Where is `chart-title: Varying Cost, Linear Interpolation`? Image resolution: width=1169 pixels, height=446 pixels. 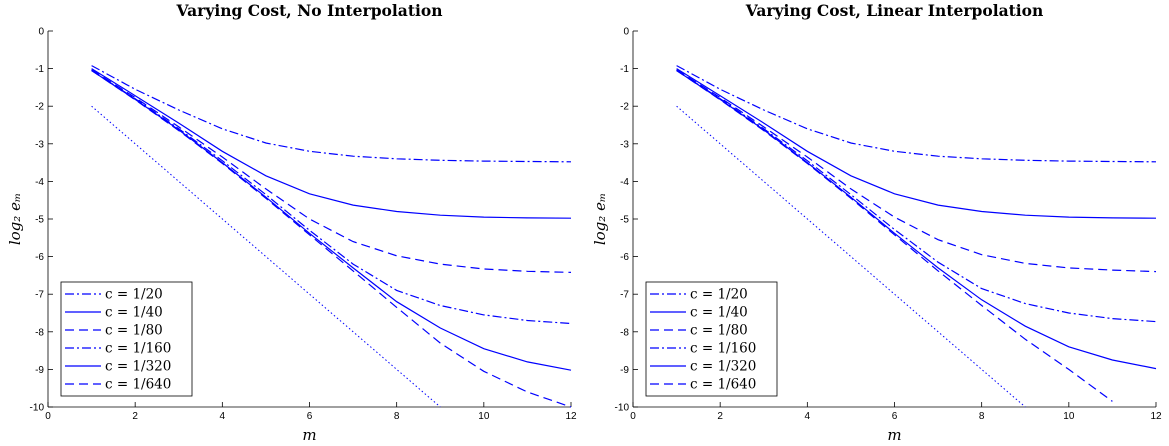 chart-title: Varying Cost, Linear Interpolation is located at coordinates (894, 10).